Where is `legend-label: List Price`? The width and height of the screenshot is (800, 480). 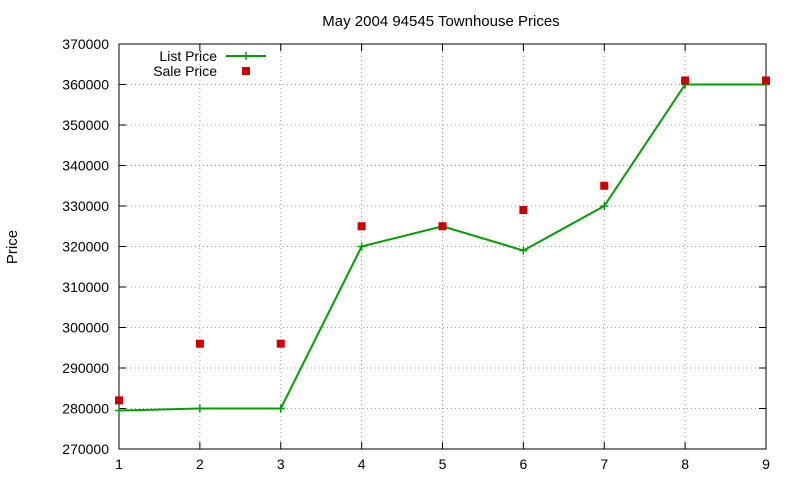 legend-label: List Price is located at coordinates (188, 56).